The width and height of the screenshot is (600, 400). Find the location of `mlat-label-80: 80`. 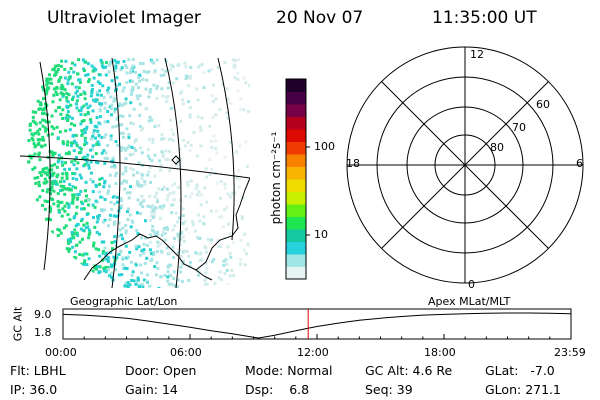

mlat-label-80: 80 is located at coordinates (497, 147).